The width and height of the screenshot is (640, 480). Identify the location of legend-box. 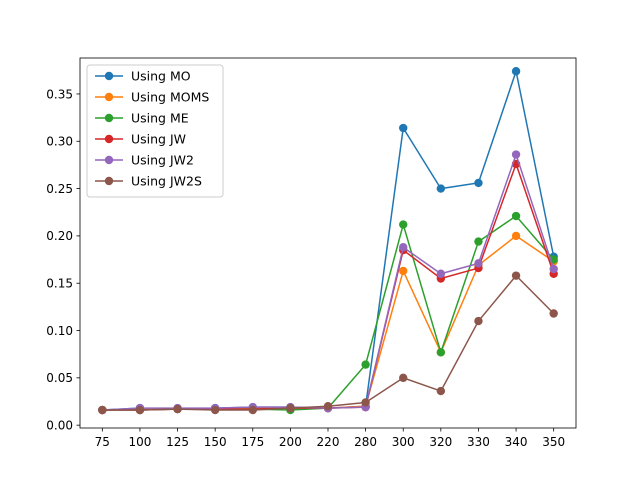
(155, 131).